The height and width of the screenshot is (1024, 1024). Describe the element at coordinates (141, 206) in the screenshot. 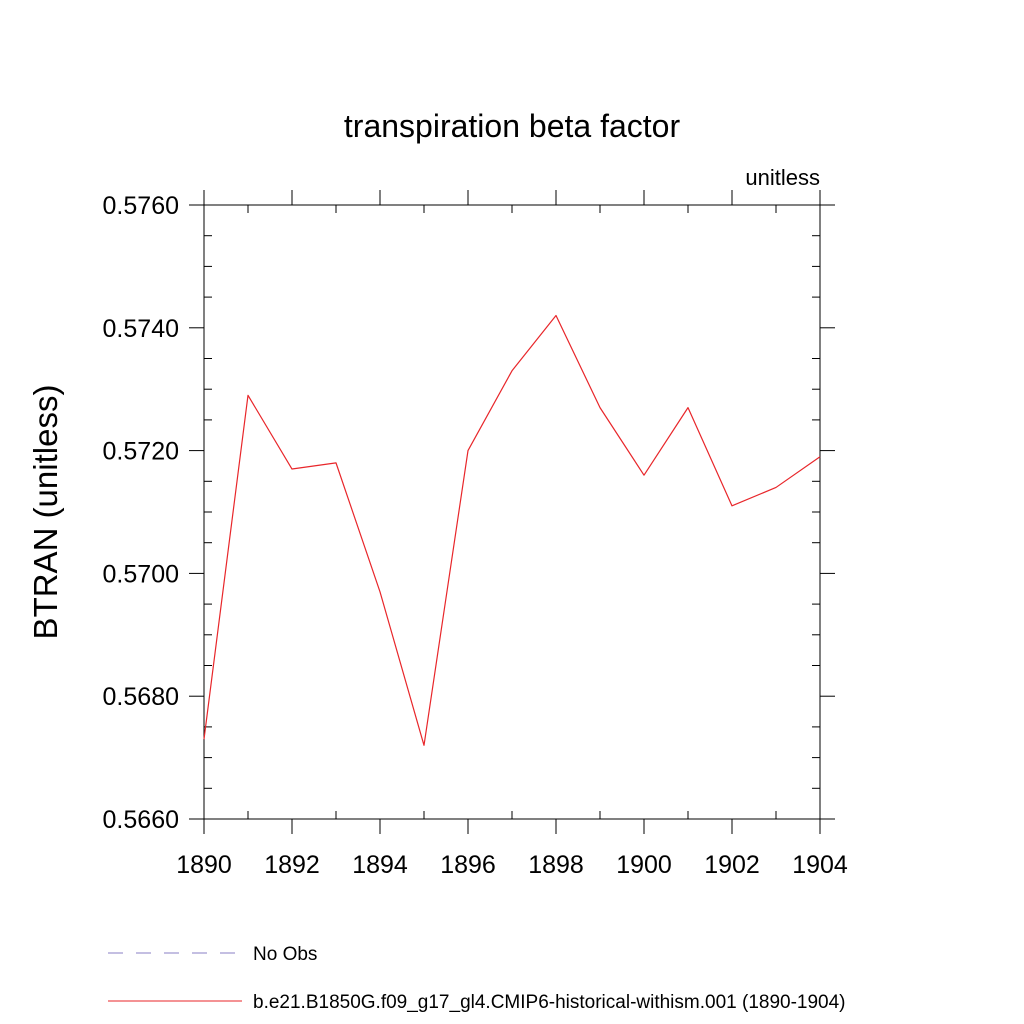

I see `y-tick-label: 0.5760` at that location.